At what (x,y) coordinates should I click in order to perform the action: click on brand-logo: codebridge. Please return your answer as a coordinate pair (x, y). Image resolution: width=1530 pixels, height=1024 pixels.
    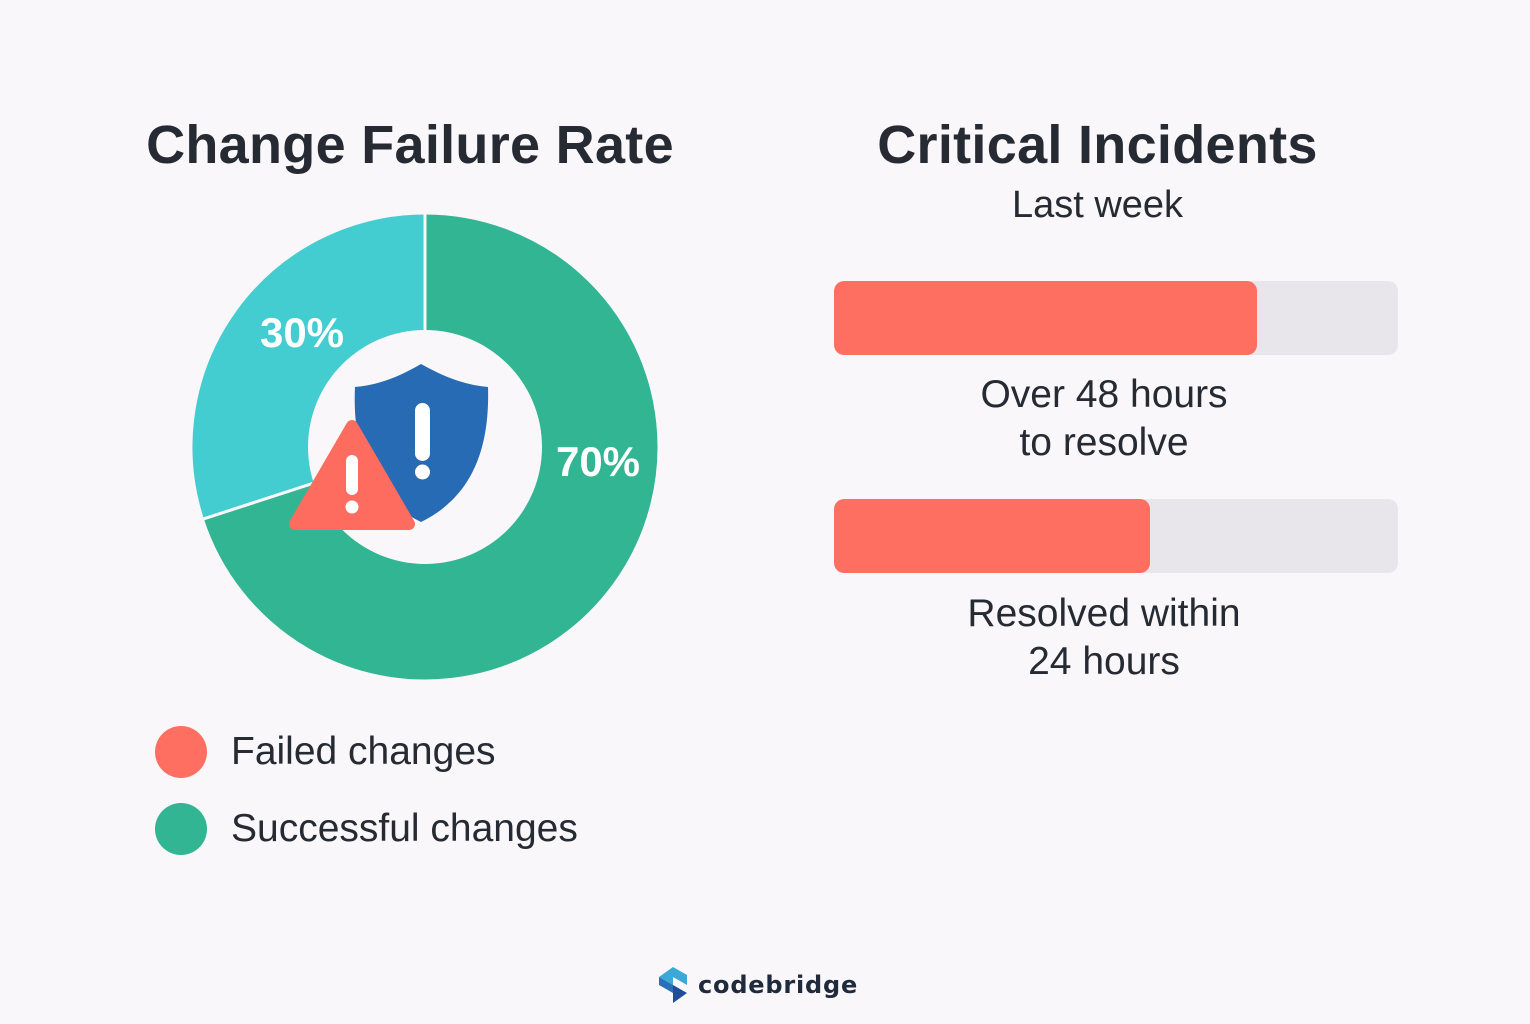
    Looking at the image, I should click on (758, 985).